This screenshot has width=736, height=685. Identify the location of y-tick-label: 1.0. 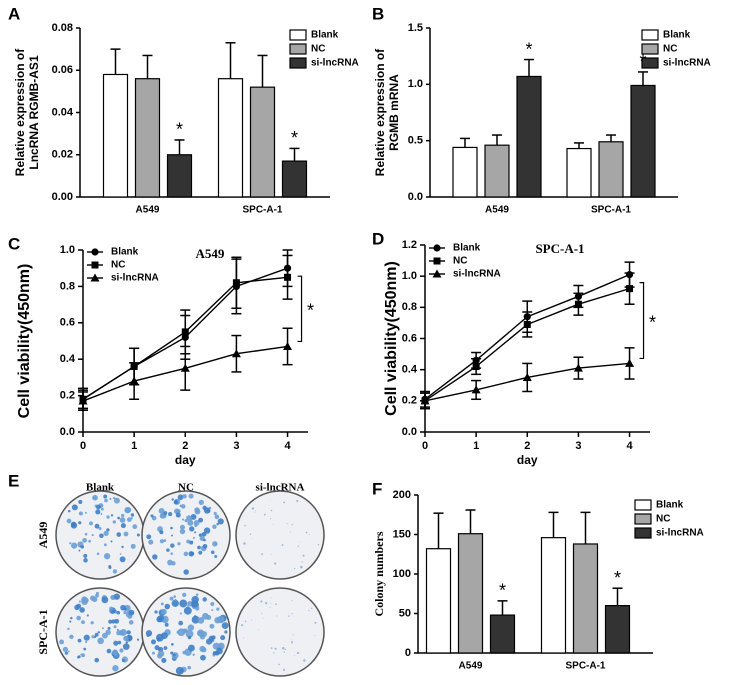
(415, 84).